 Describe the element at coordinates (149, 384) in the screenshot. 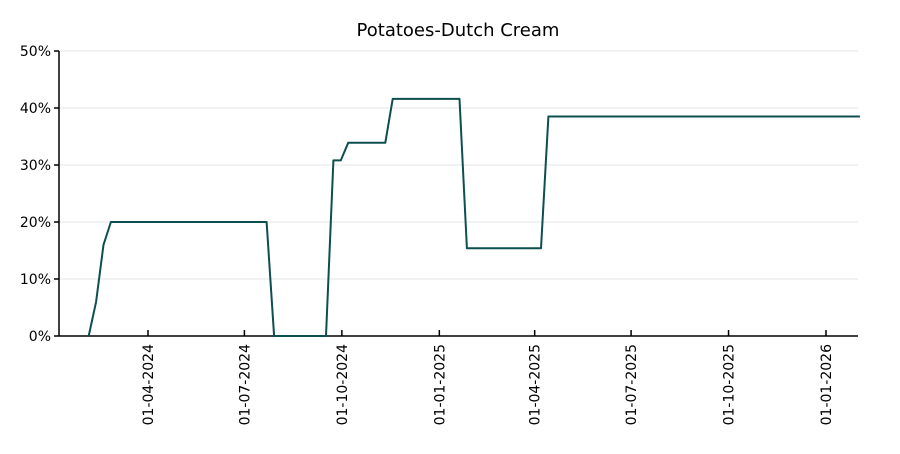

I see `x-tick-label: 01-04-2024` at that location.